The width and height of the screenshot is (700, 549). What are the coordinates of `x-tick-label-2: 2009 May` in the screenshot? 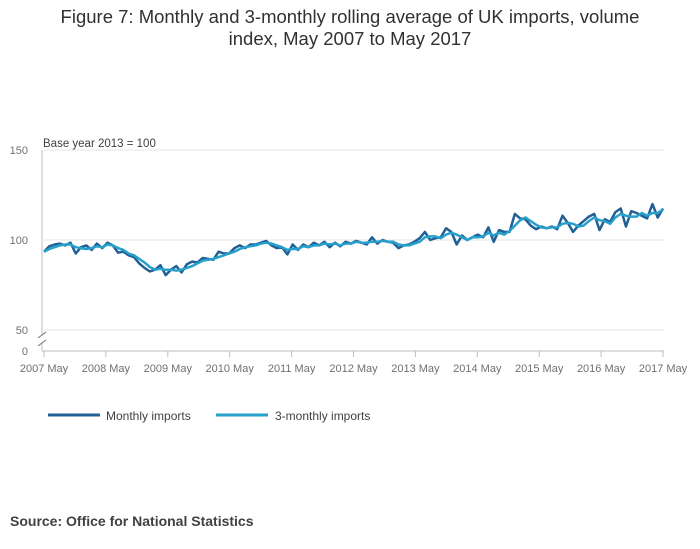 It's located at (168, 369).